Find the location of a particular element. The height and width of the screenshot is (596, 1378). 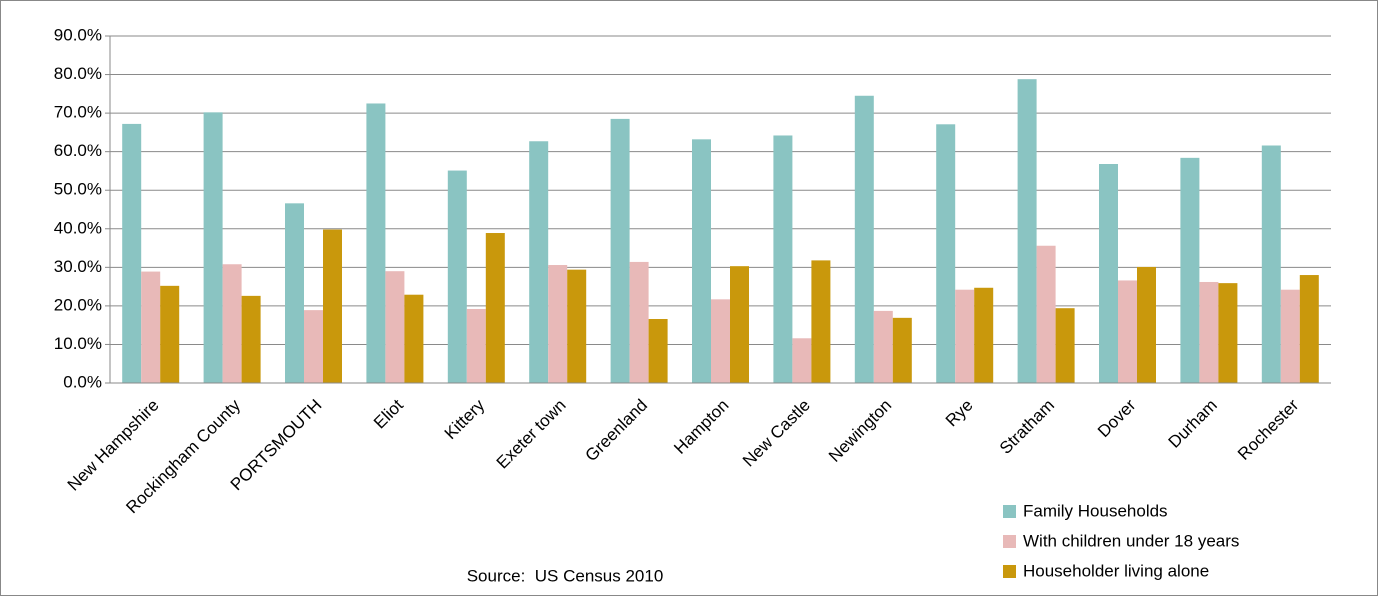

y-tick-label: 90.0% is located at coordinates (78, 34).